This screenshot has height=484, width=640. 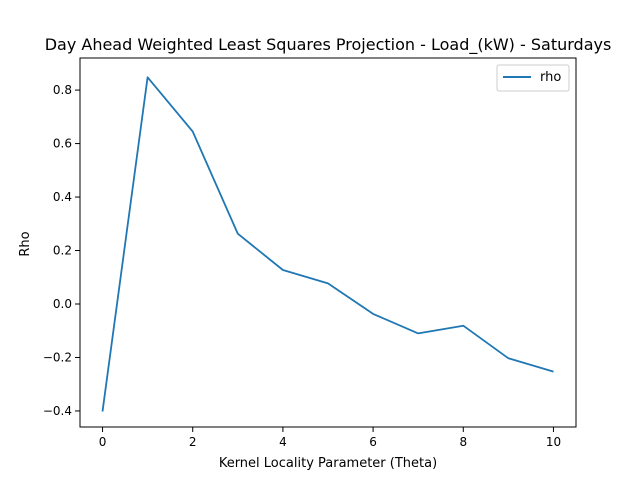 I want to click on x-axis-label: Kernel Locality Parameter (Theta), so click(x=328, y=463).